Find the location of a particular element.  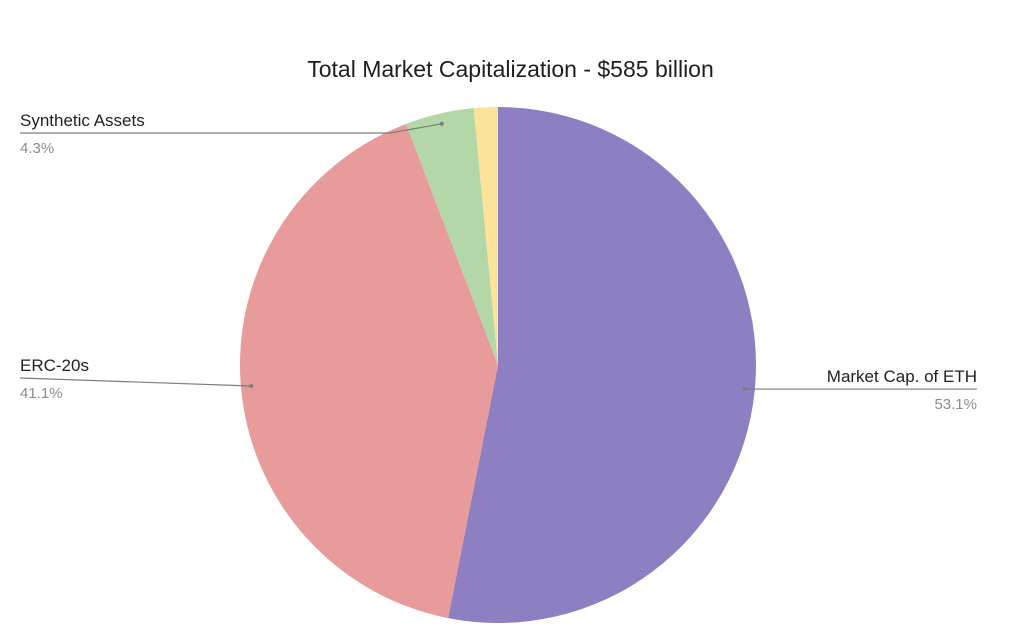

leader-line-synthetic-assets is located at coordinates (231, 128).